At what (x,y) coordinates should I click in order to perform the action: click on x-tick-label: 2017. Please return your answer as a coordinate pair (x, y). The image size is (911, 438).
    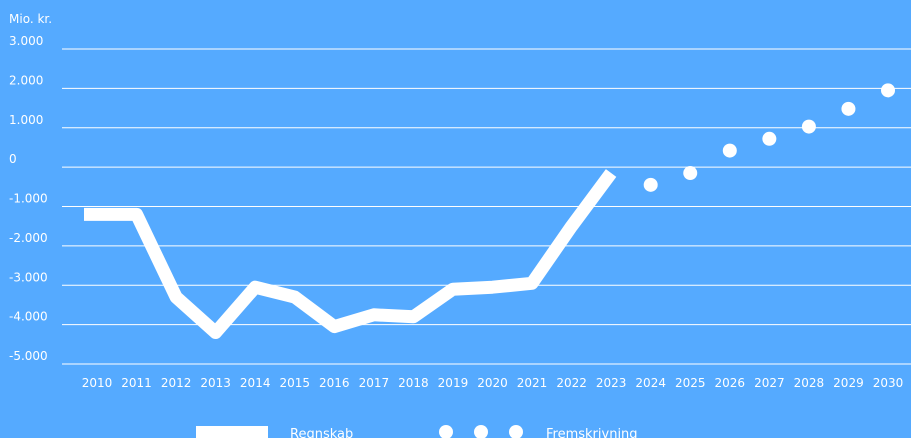
    Looking at the image, I should click on (374, 383).